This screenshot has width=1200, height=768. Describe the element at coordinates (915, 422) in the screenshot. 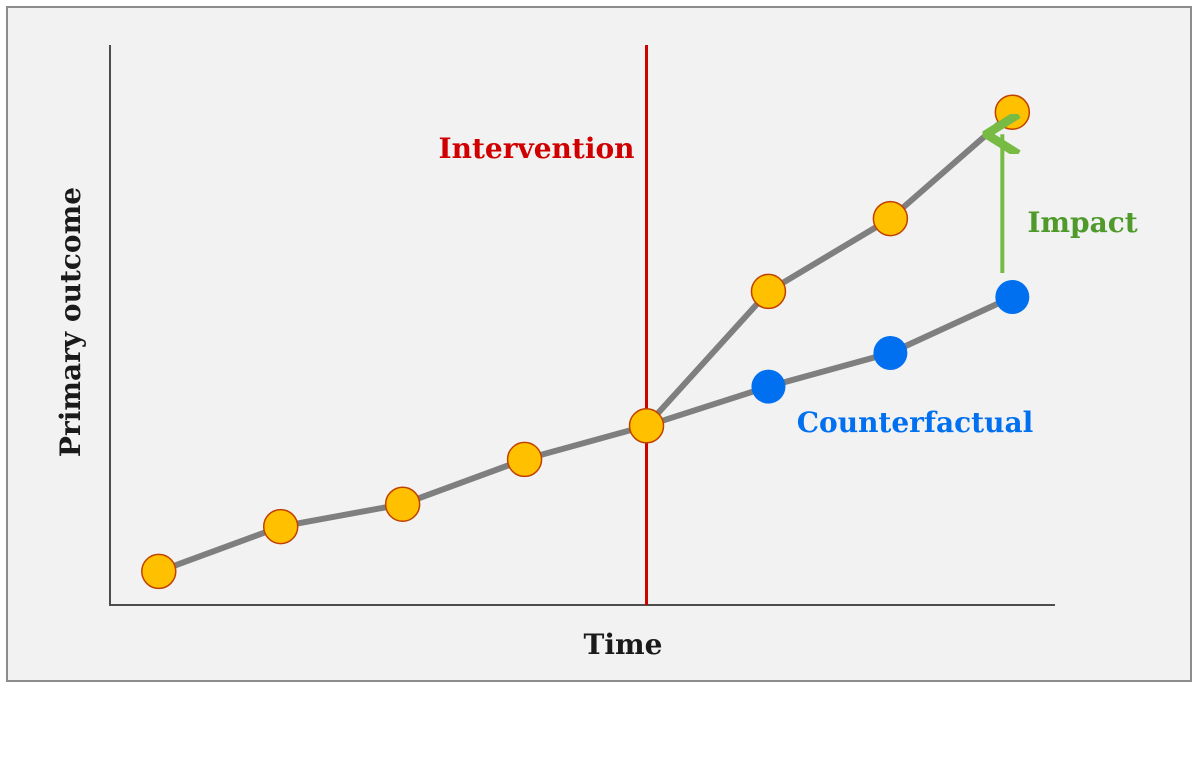

I see `counterfactual-label: Counterfactual` at that location.